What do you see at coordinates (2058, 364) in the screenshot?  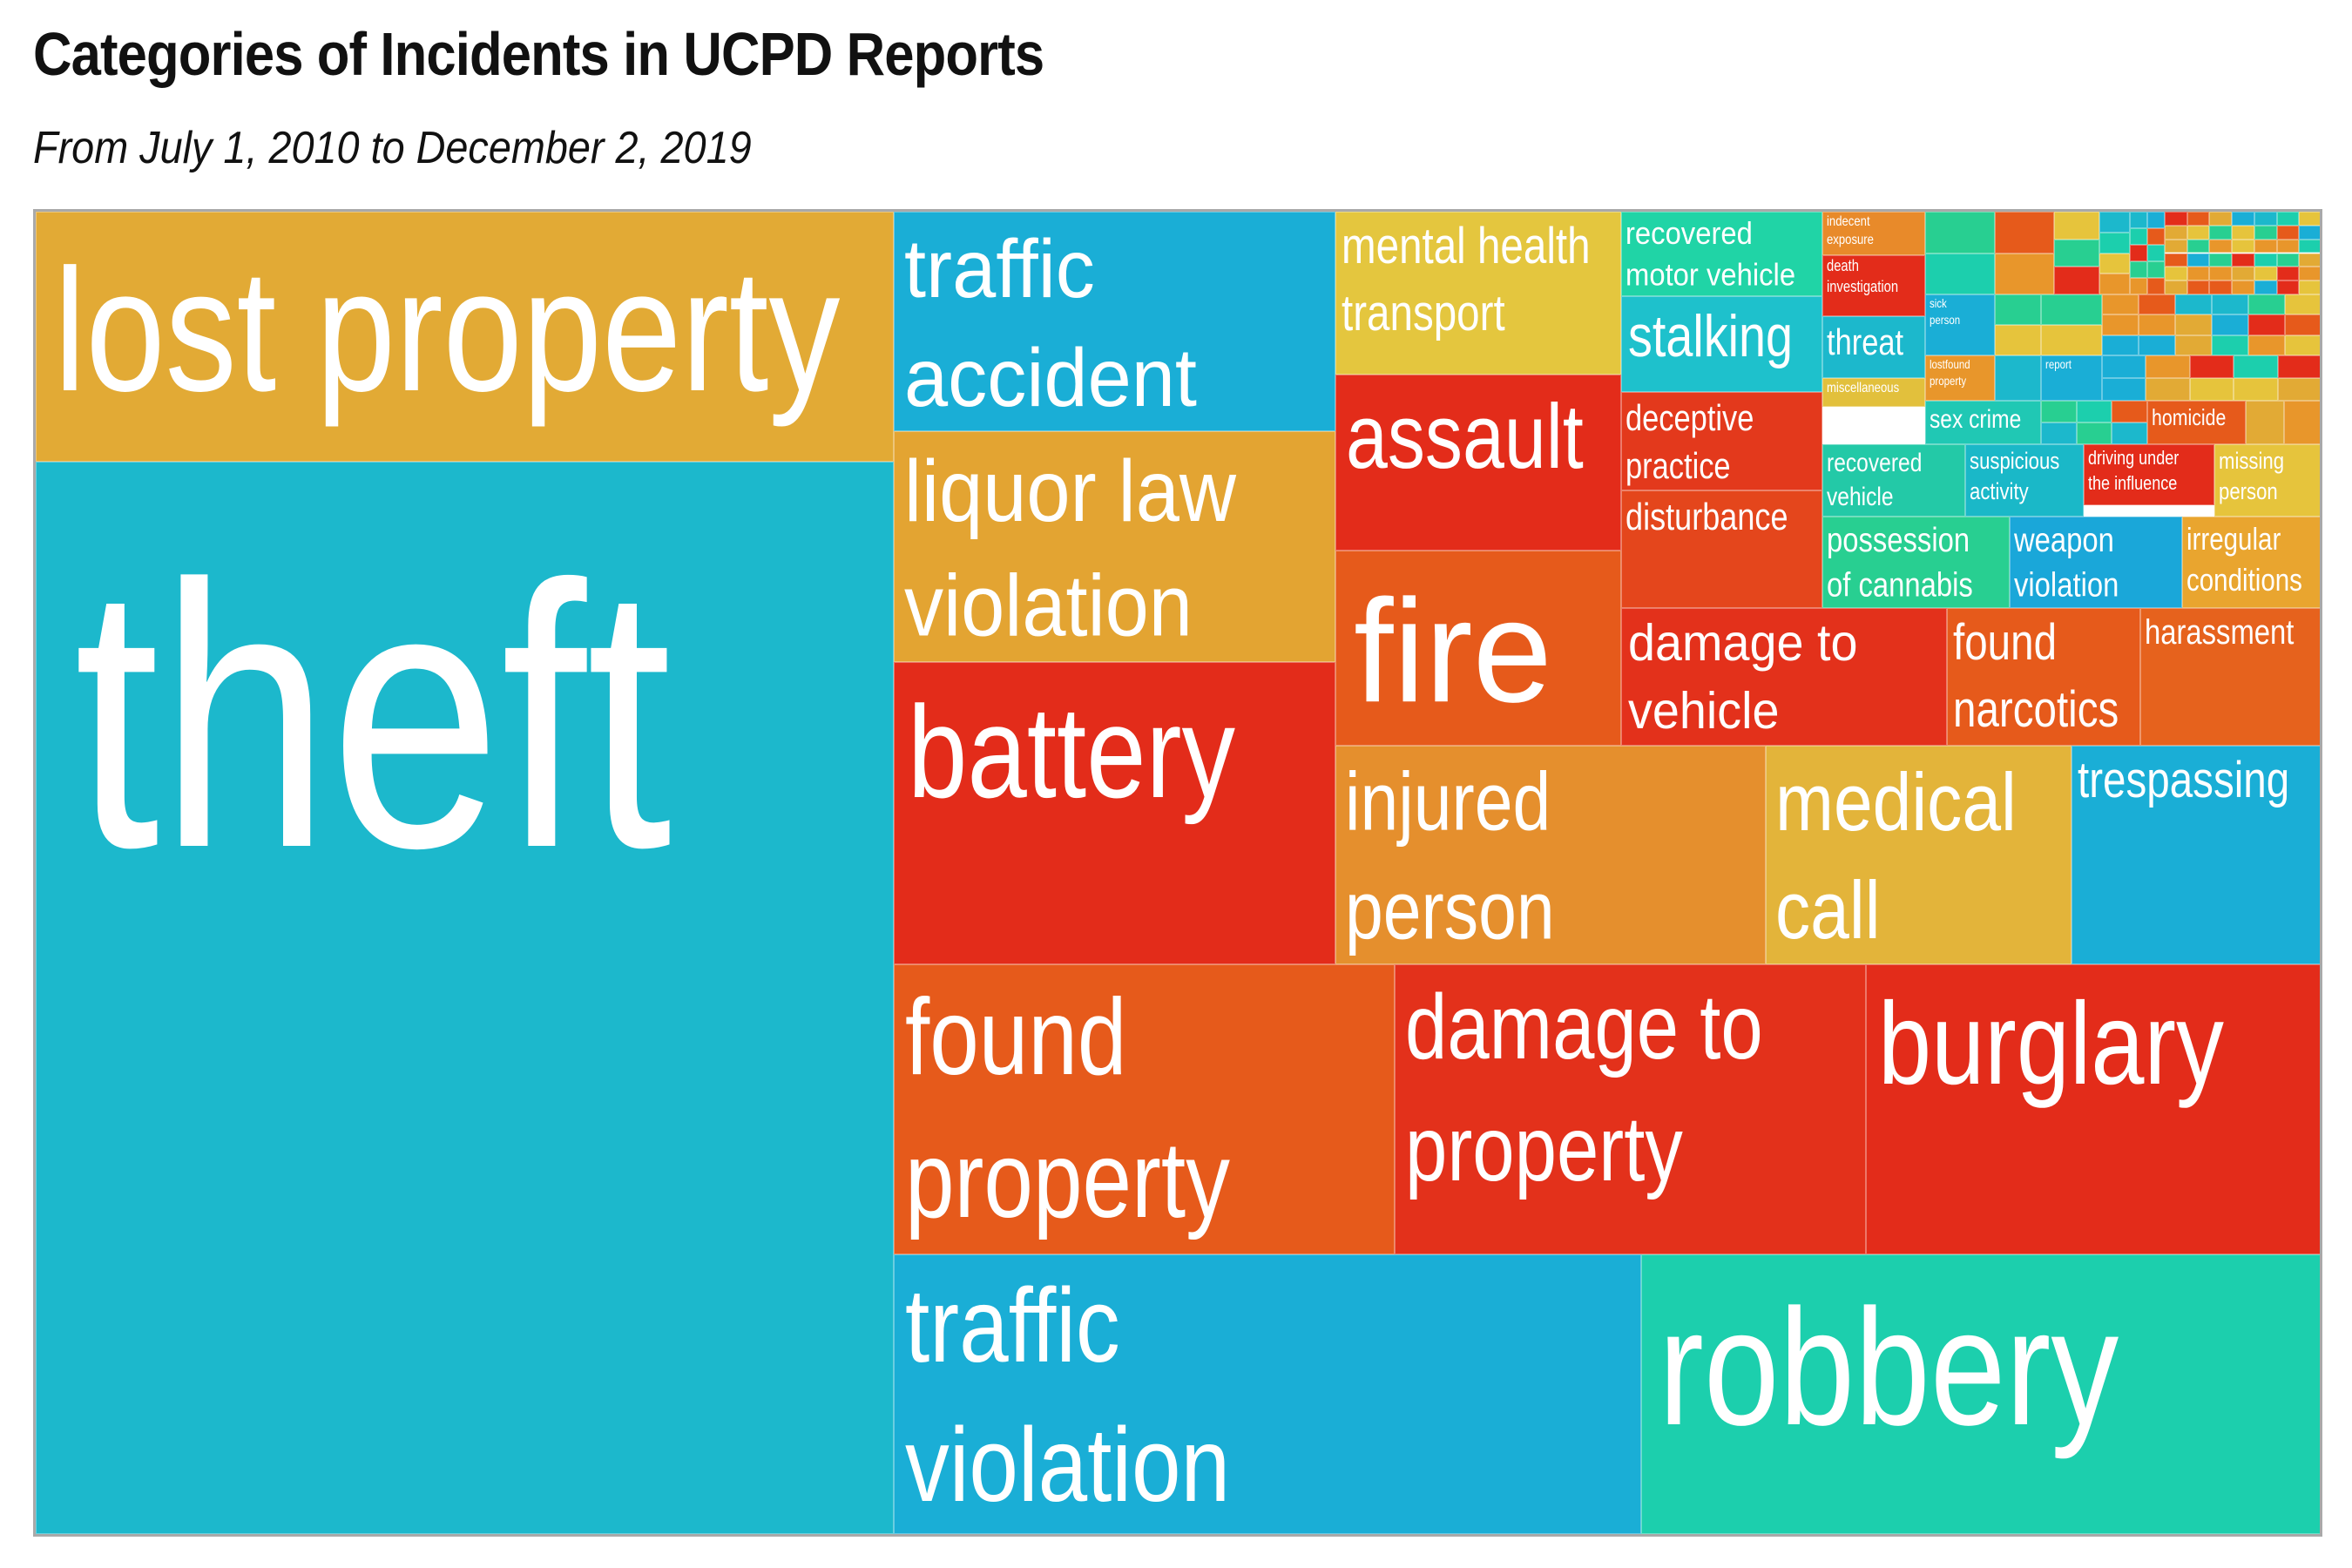 I see `treemap-label-line: report` at bounding box center [2058, 364].